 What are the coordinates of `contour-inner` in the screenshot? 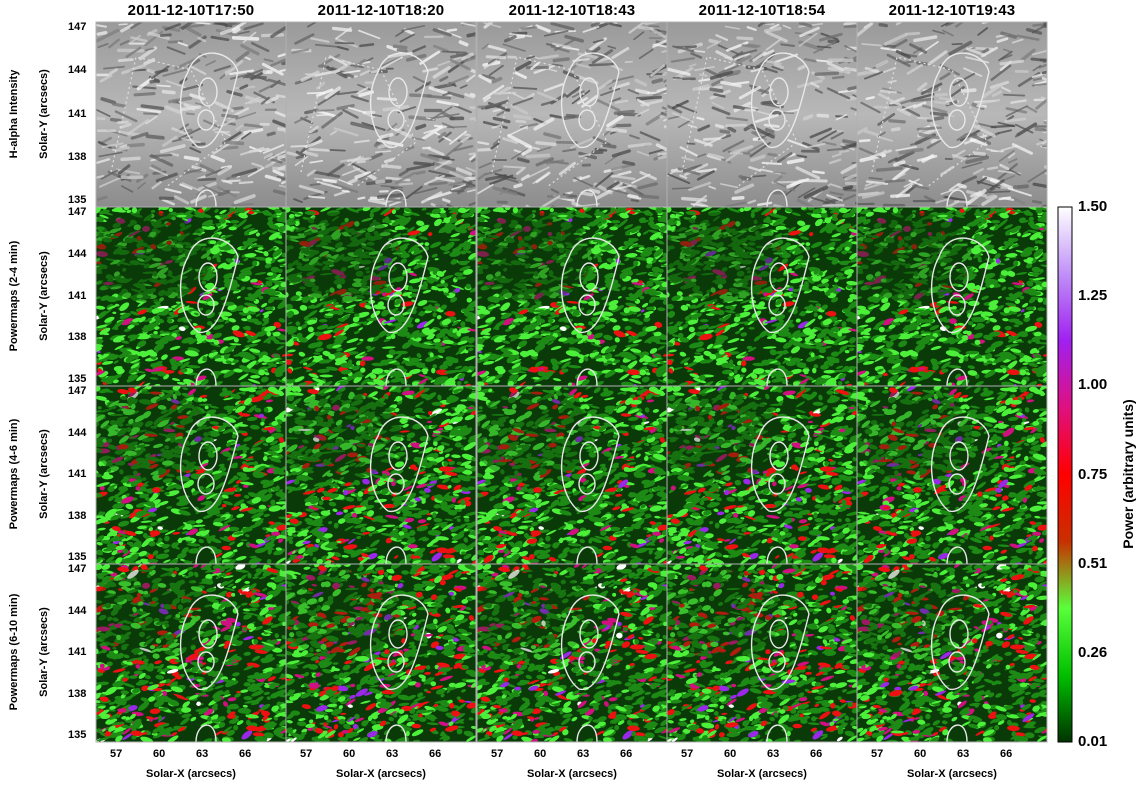 It's located at (779, 277).